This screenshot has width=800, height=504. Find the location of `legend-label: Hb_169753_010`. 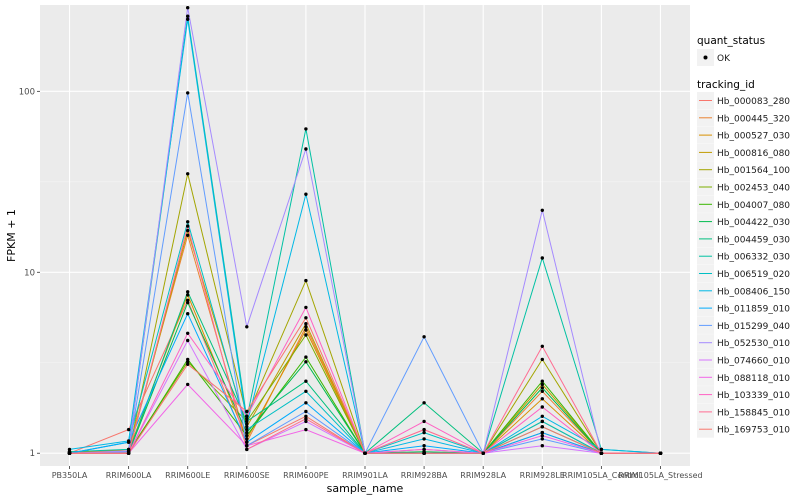

legend-label: Hb_169753_010 is located at coordinates (753, 431).